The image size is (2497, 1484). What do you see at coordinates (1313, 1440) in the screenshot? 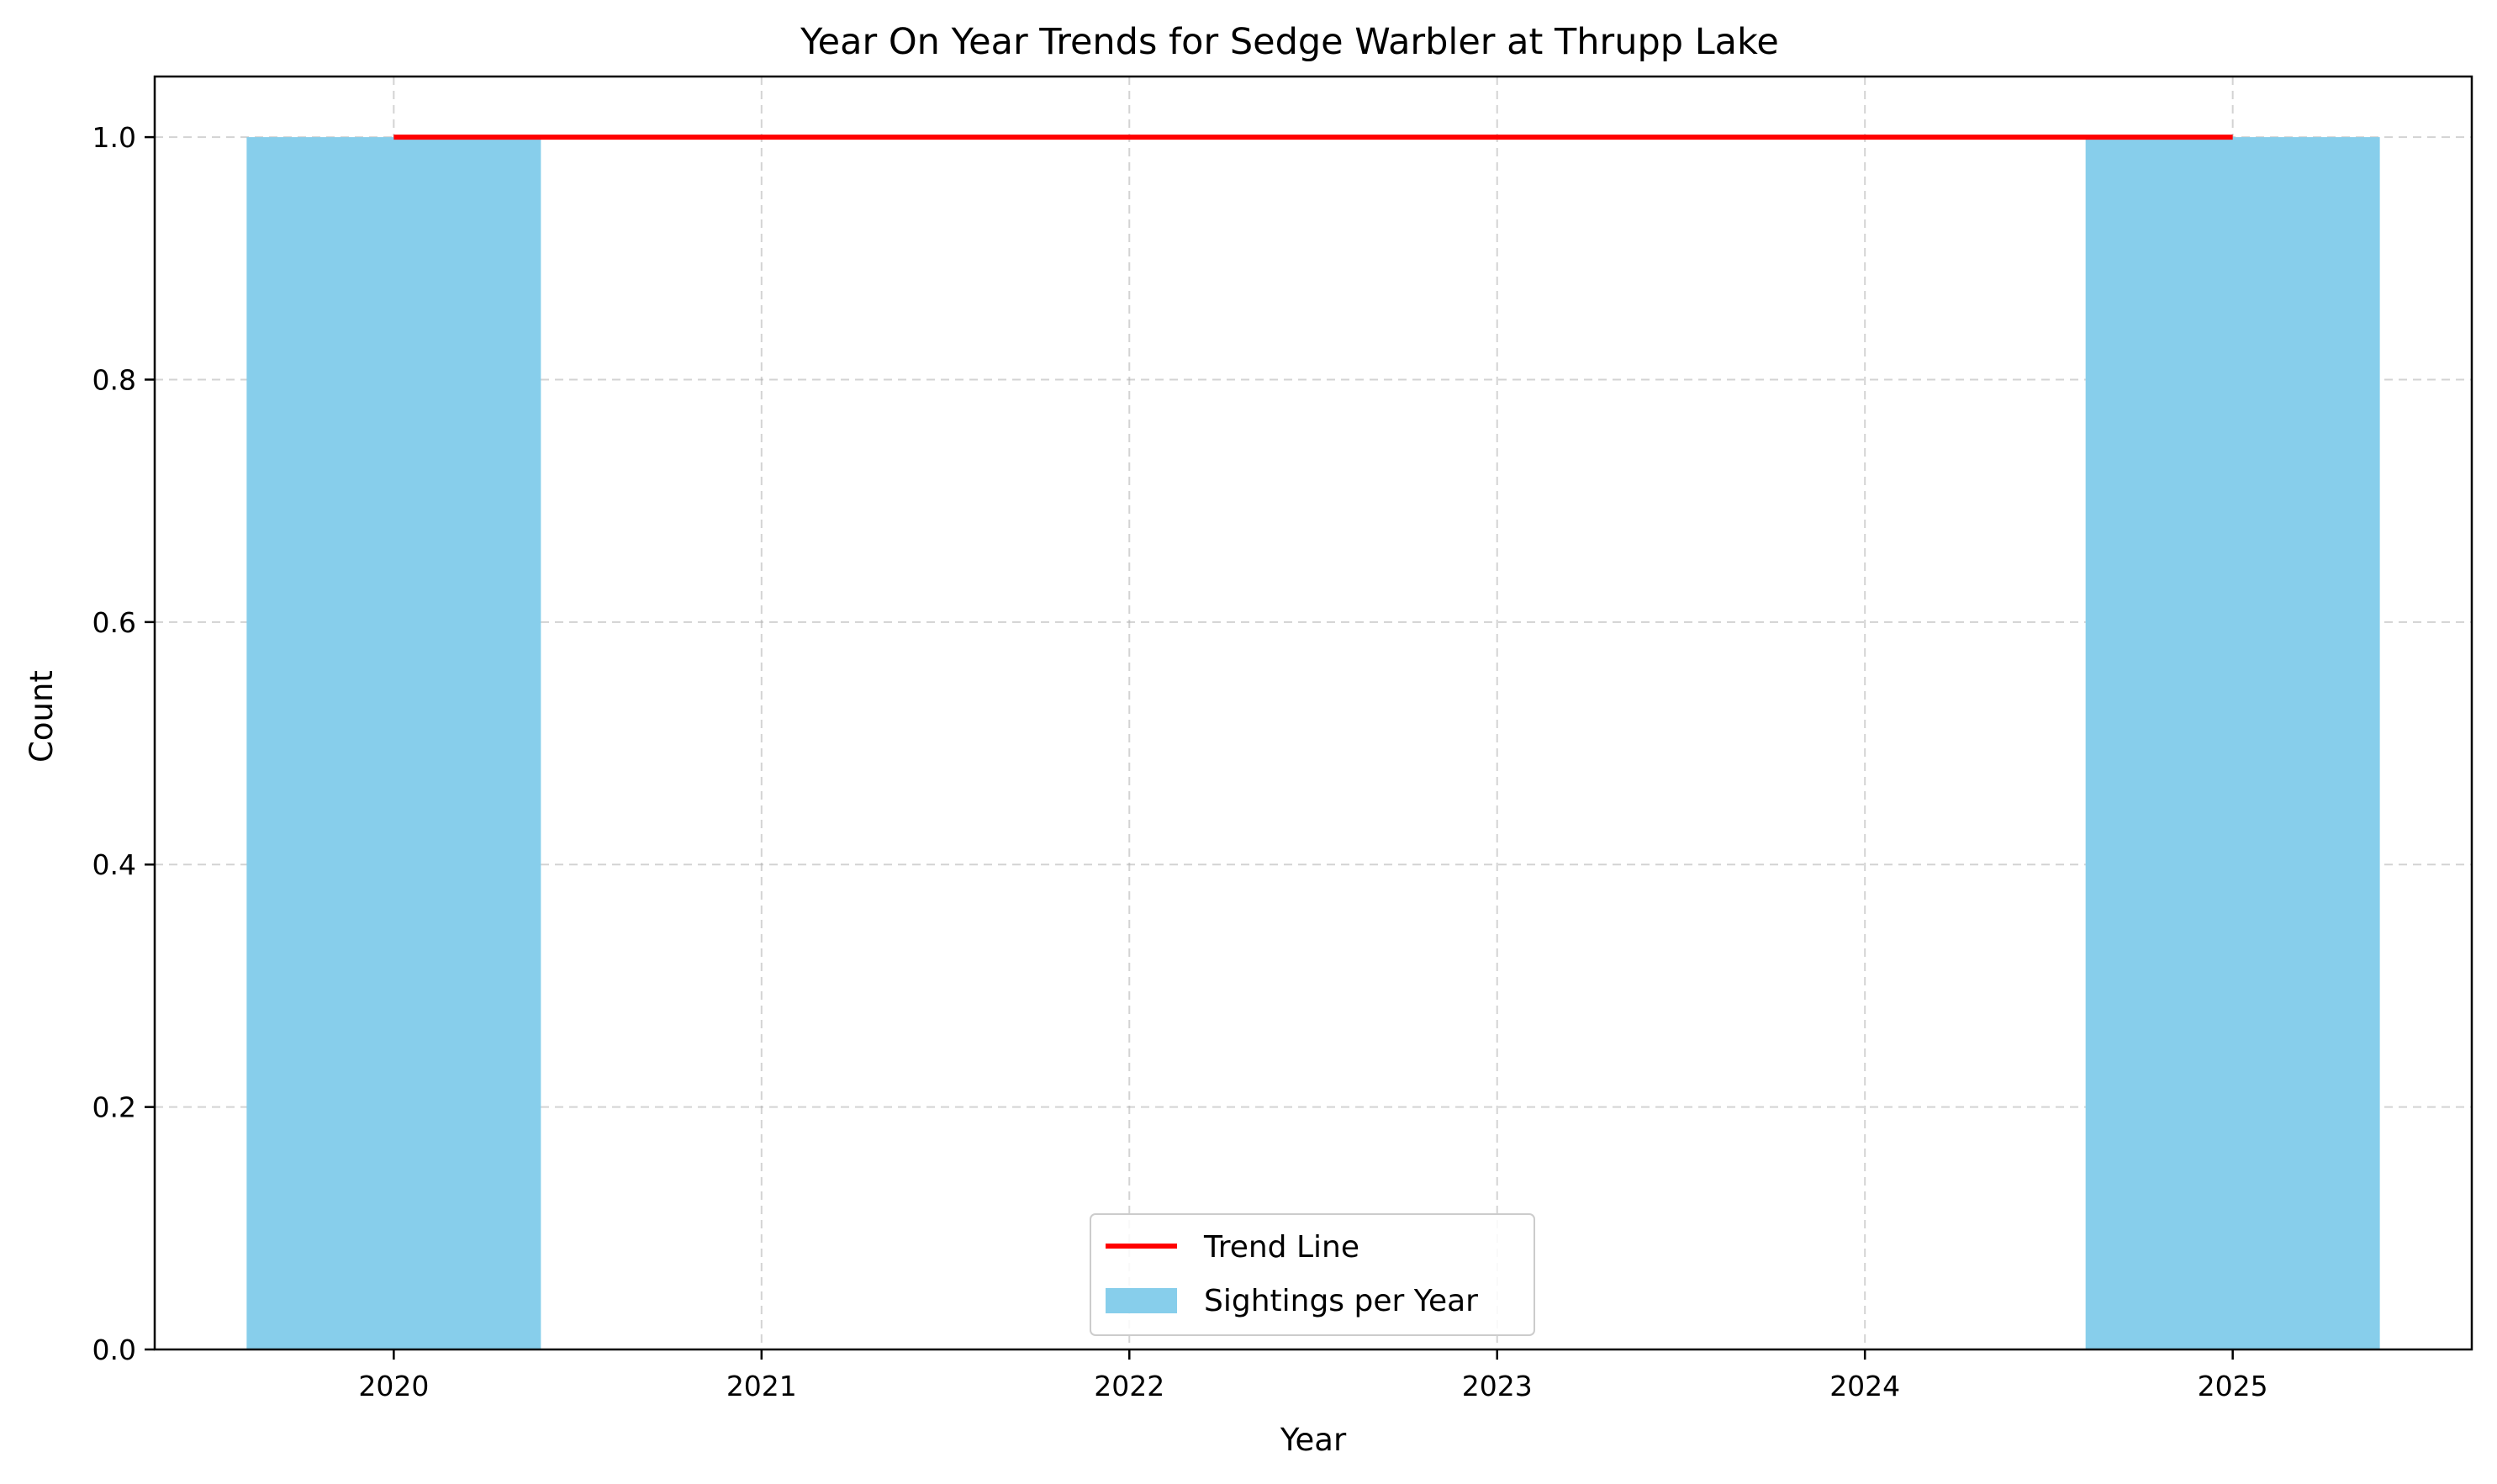
I see `x-axis-label: Year` at bounding box center [1313, 1440].